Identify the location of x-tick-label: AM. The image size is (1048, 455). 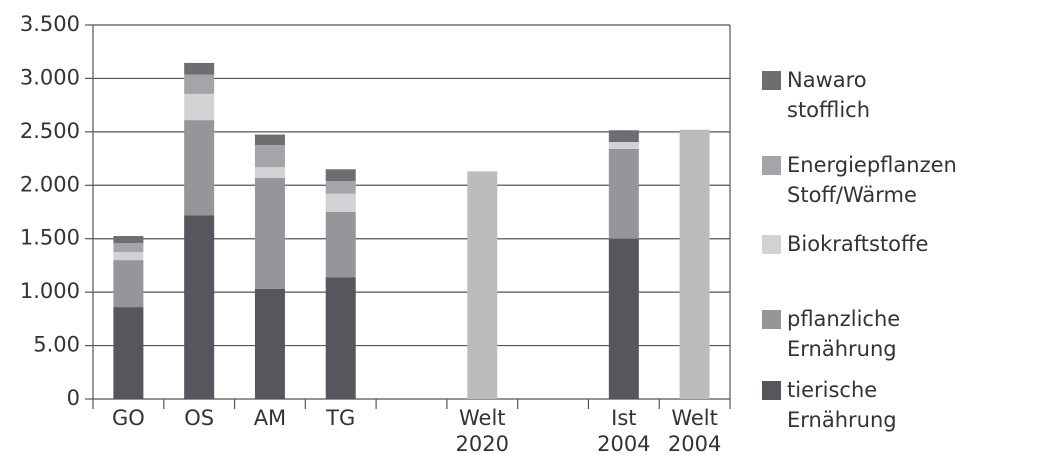
(270, 418).